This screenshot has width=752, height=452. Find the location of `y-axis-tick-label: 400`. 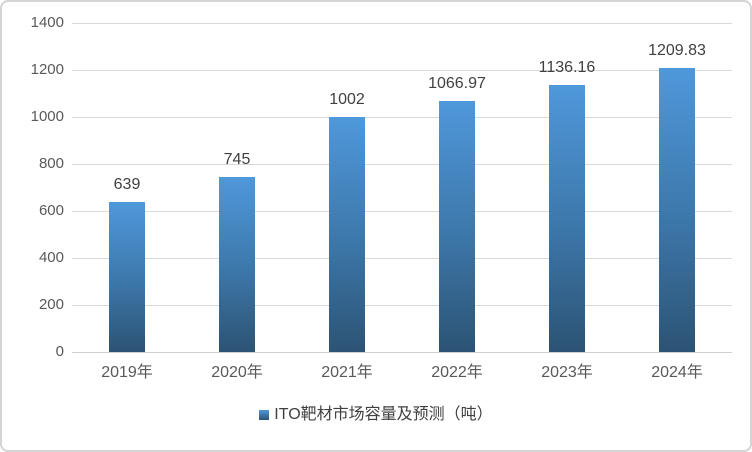

y-axis-tick-label: 400 is located at coordinates (51, 257).